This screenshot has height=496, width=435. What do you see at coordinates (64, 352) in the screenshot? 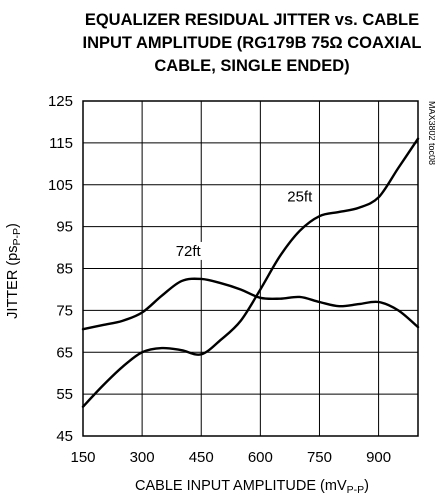
I see `y-tick-label: 65` at bounding box center [64, 352].